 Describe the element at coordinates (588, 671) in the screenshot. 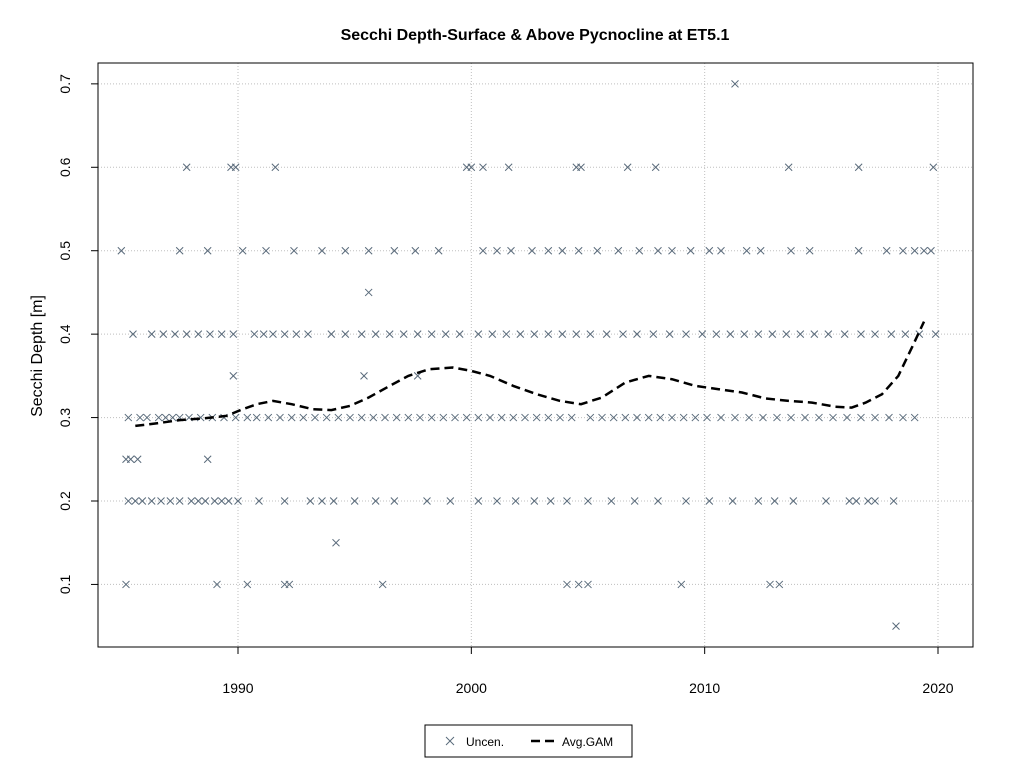

I see `x-axis: 1990 2000 2010 2020` at that location.